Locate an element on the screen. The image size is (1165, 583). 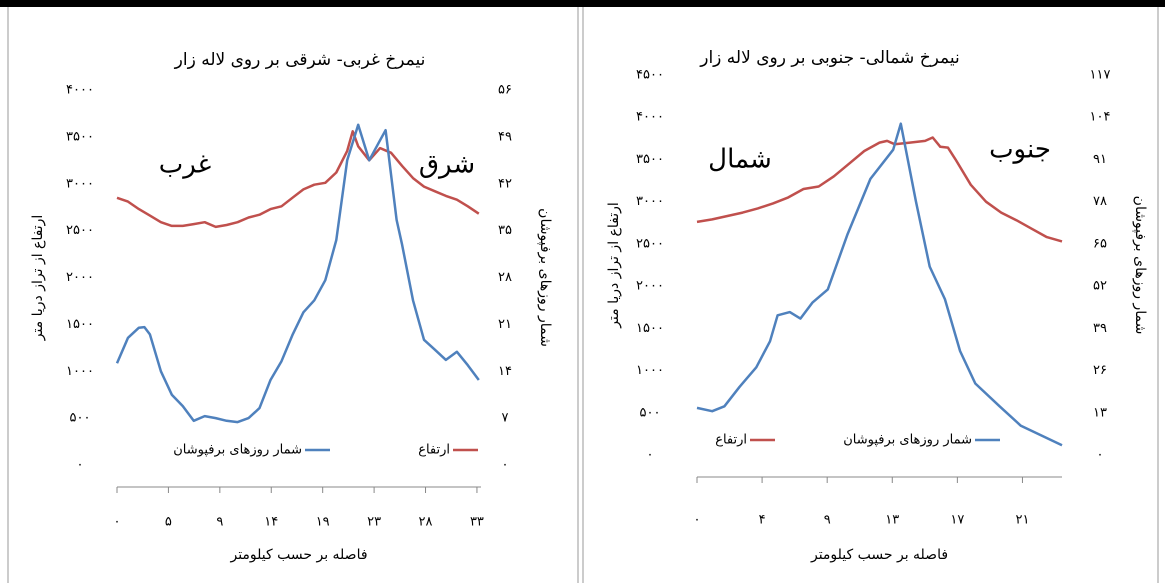
x-tick-label: ۳۳ is located at coordinates (477, 522).